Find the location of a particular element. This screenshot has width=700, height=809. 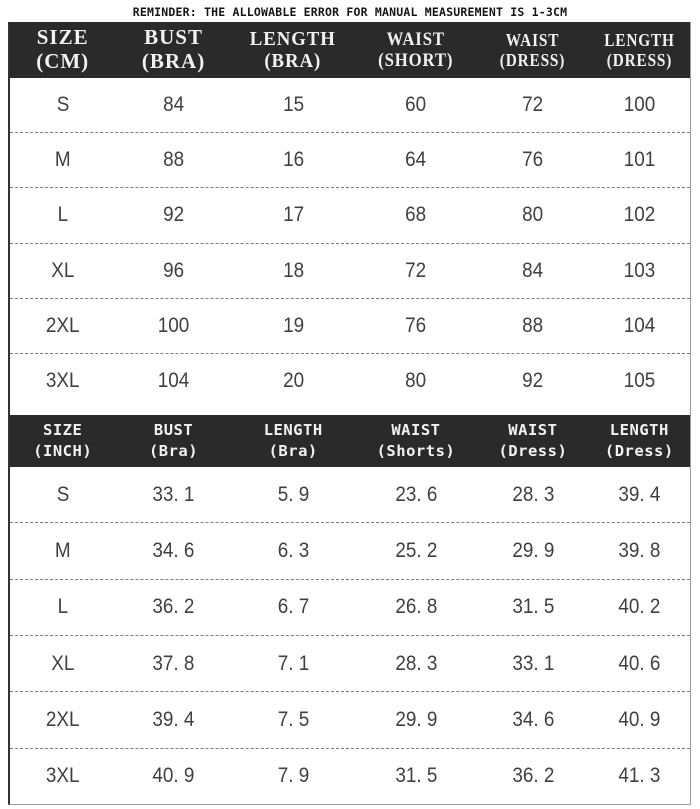

column-header-size-inch: SIZE (INCH) is located at coordinates (63, 441).